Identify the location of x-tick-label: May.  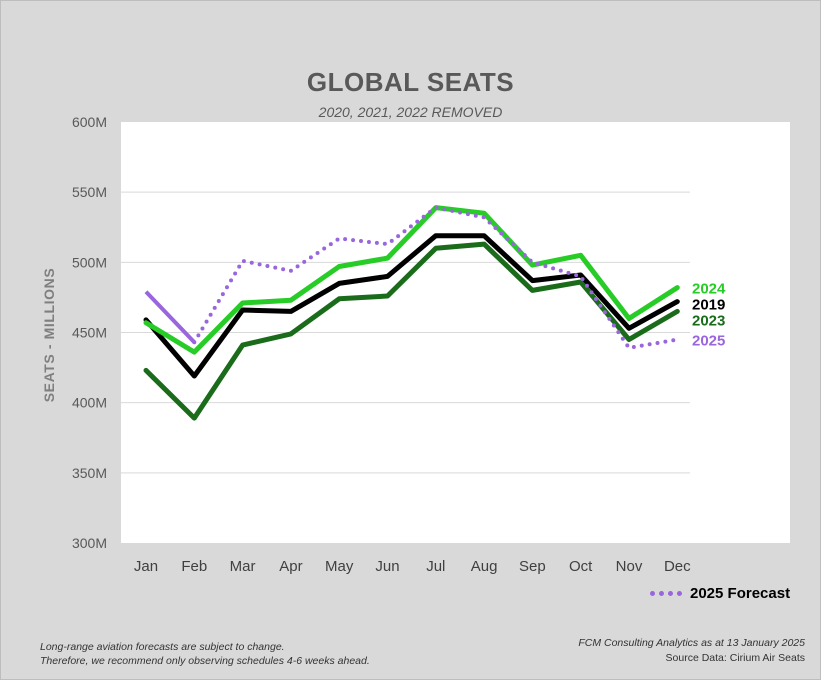
(339, 566).